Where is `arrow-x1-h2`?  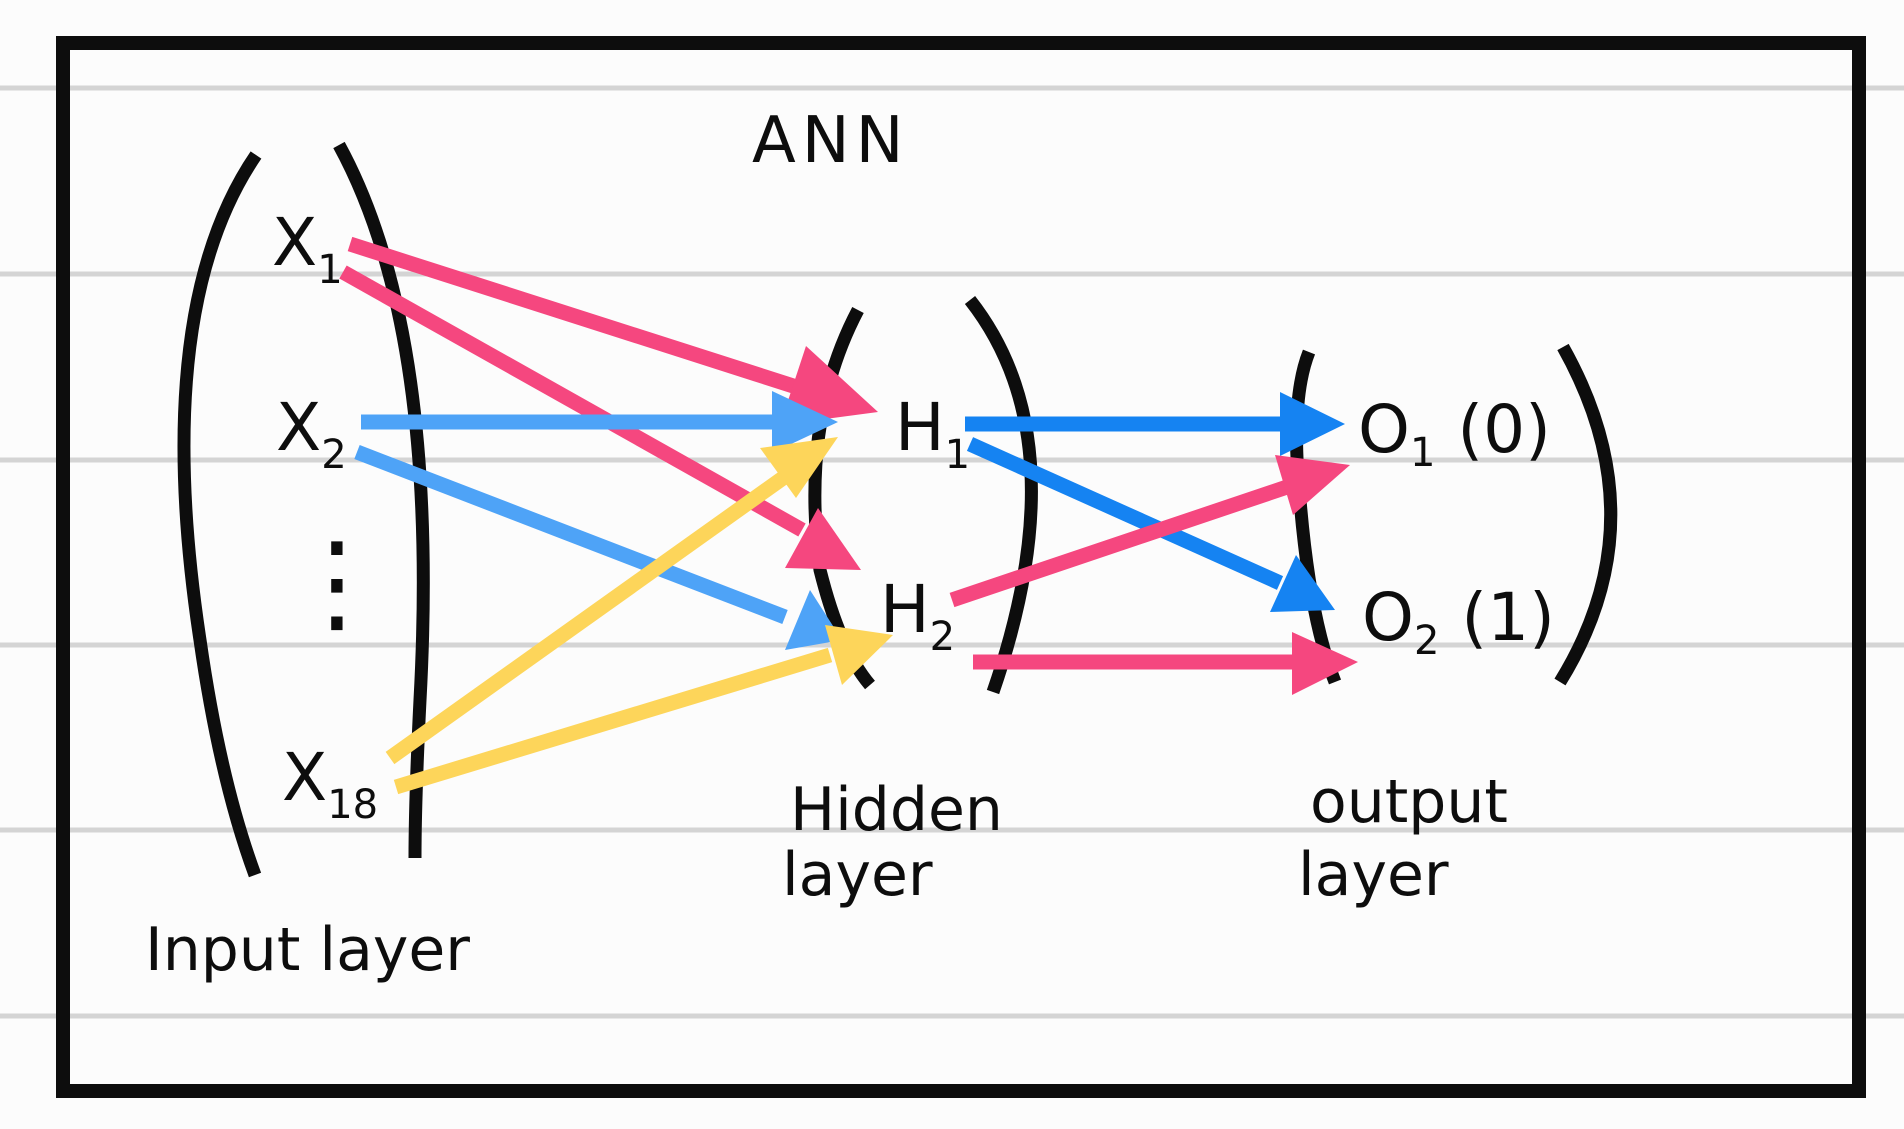 arrow-x1-h2 is located at coordinates (600, 417).